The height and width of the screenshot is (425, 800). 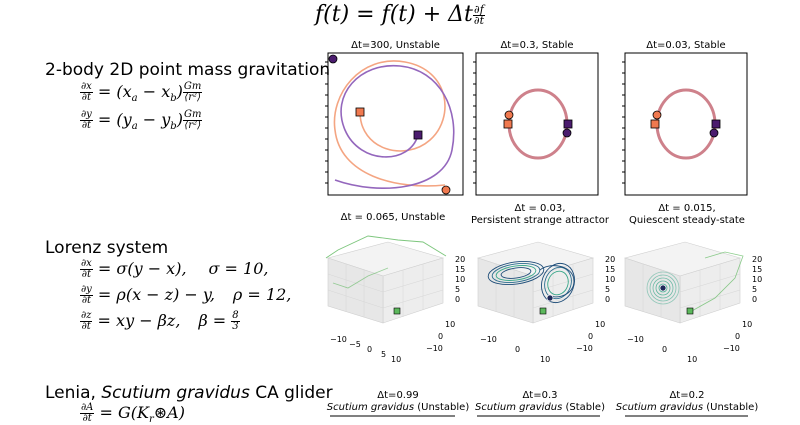 I want to click on gravity-eq-y: ∂y ∂t = (ya − yb) Gm ⟨r²⟩, so click(x=141, y=121).